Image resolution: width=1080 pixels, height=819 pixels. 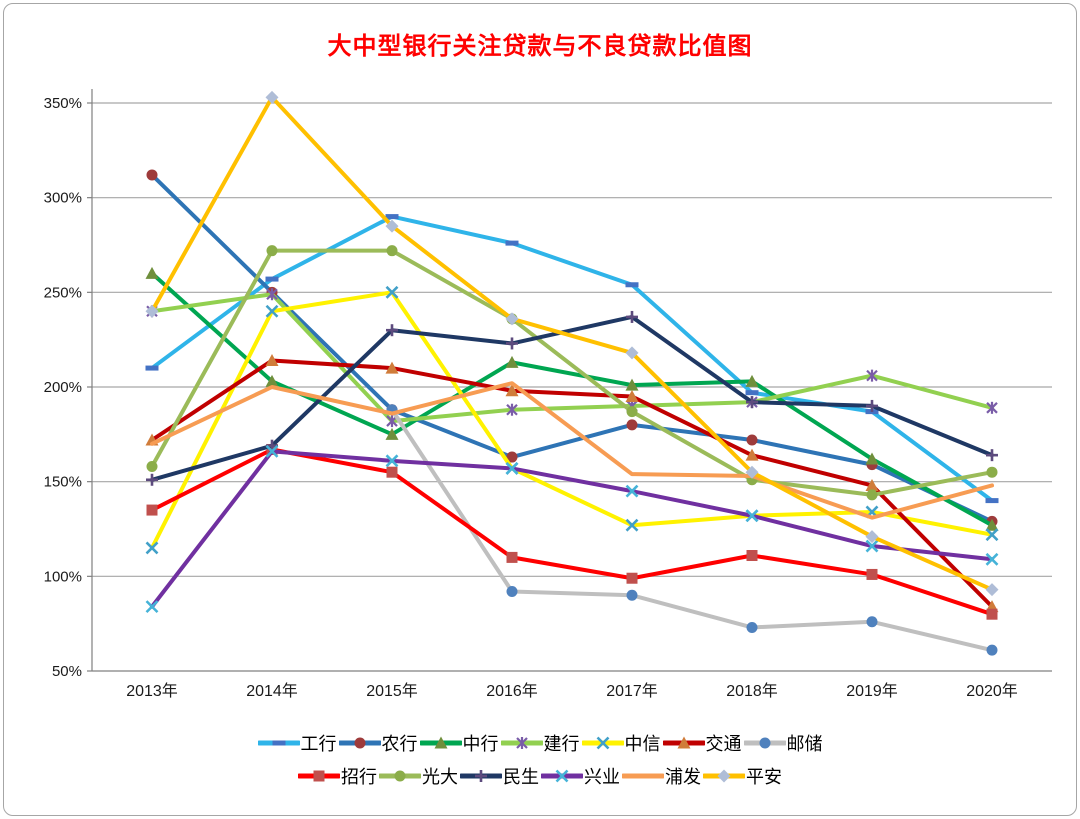 I want to click on y-axis-tick: 350%, so click(x=63, y=103).